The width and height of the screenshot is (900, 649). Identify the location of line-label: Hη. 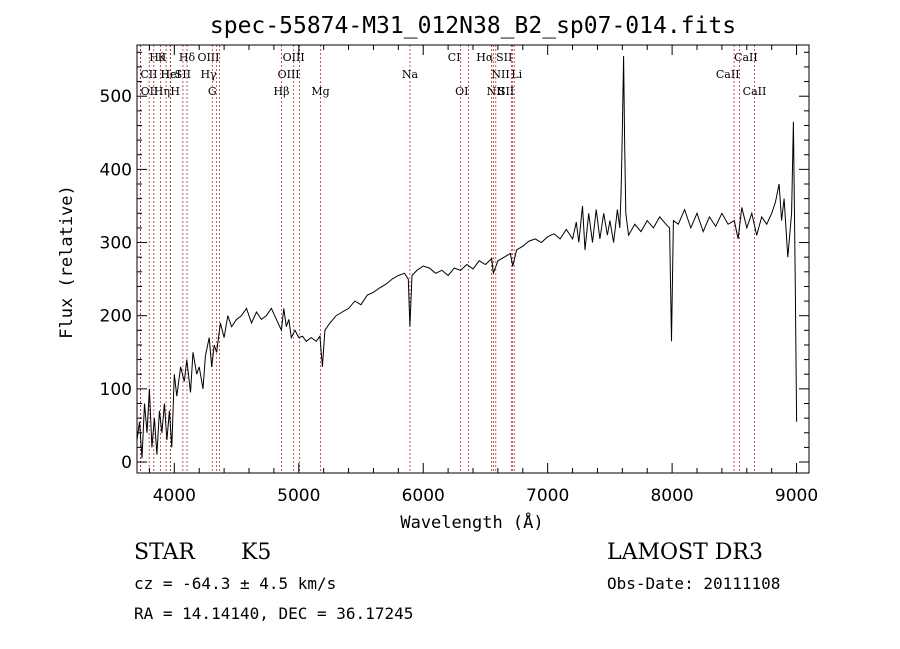
(162, 91).